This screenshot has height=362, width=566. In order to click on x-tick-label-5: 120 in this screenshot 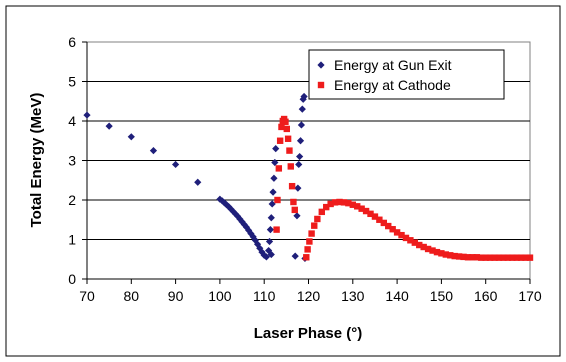, I will do `click(309, 296)`.